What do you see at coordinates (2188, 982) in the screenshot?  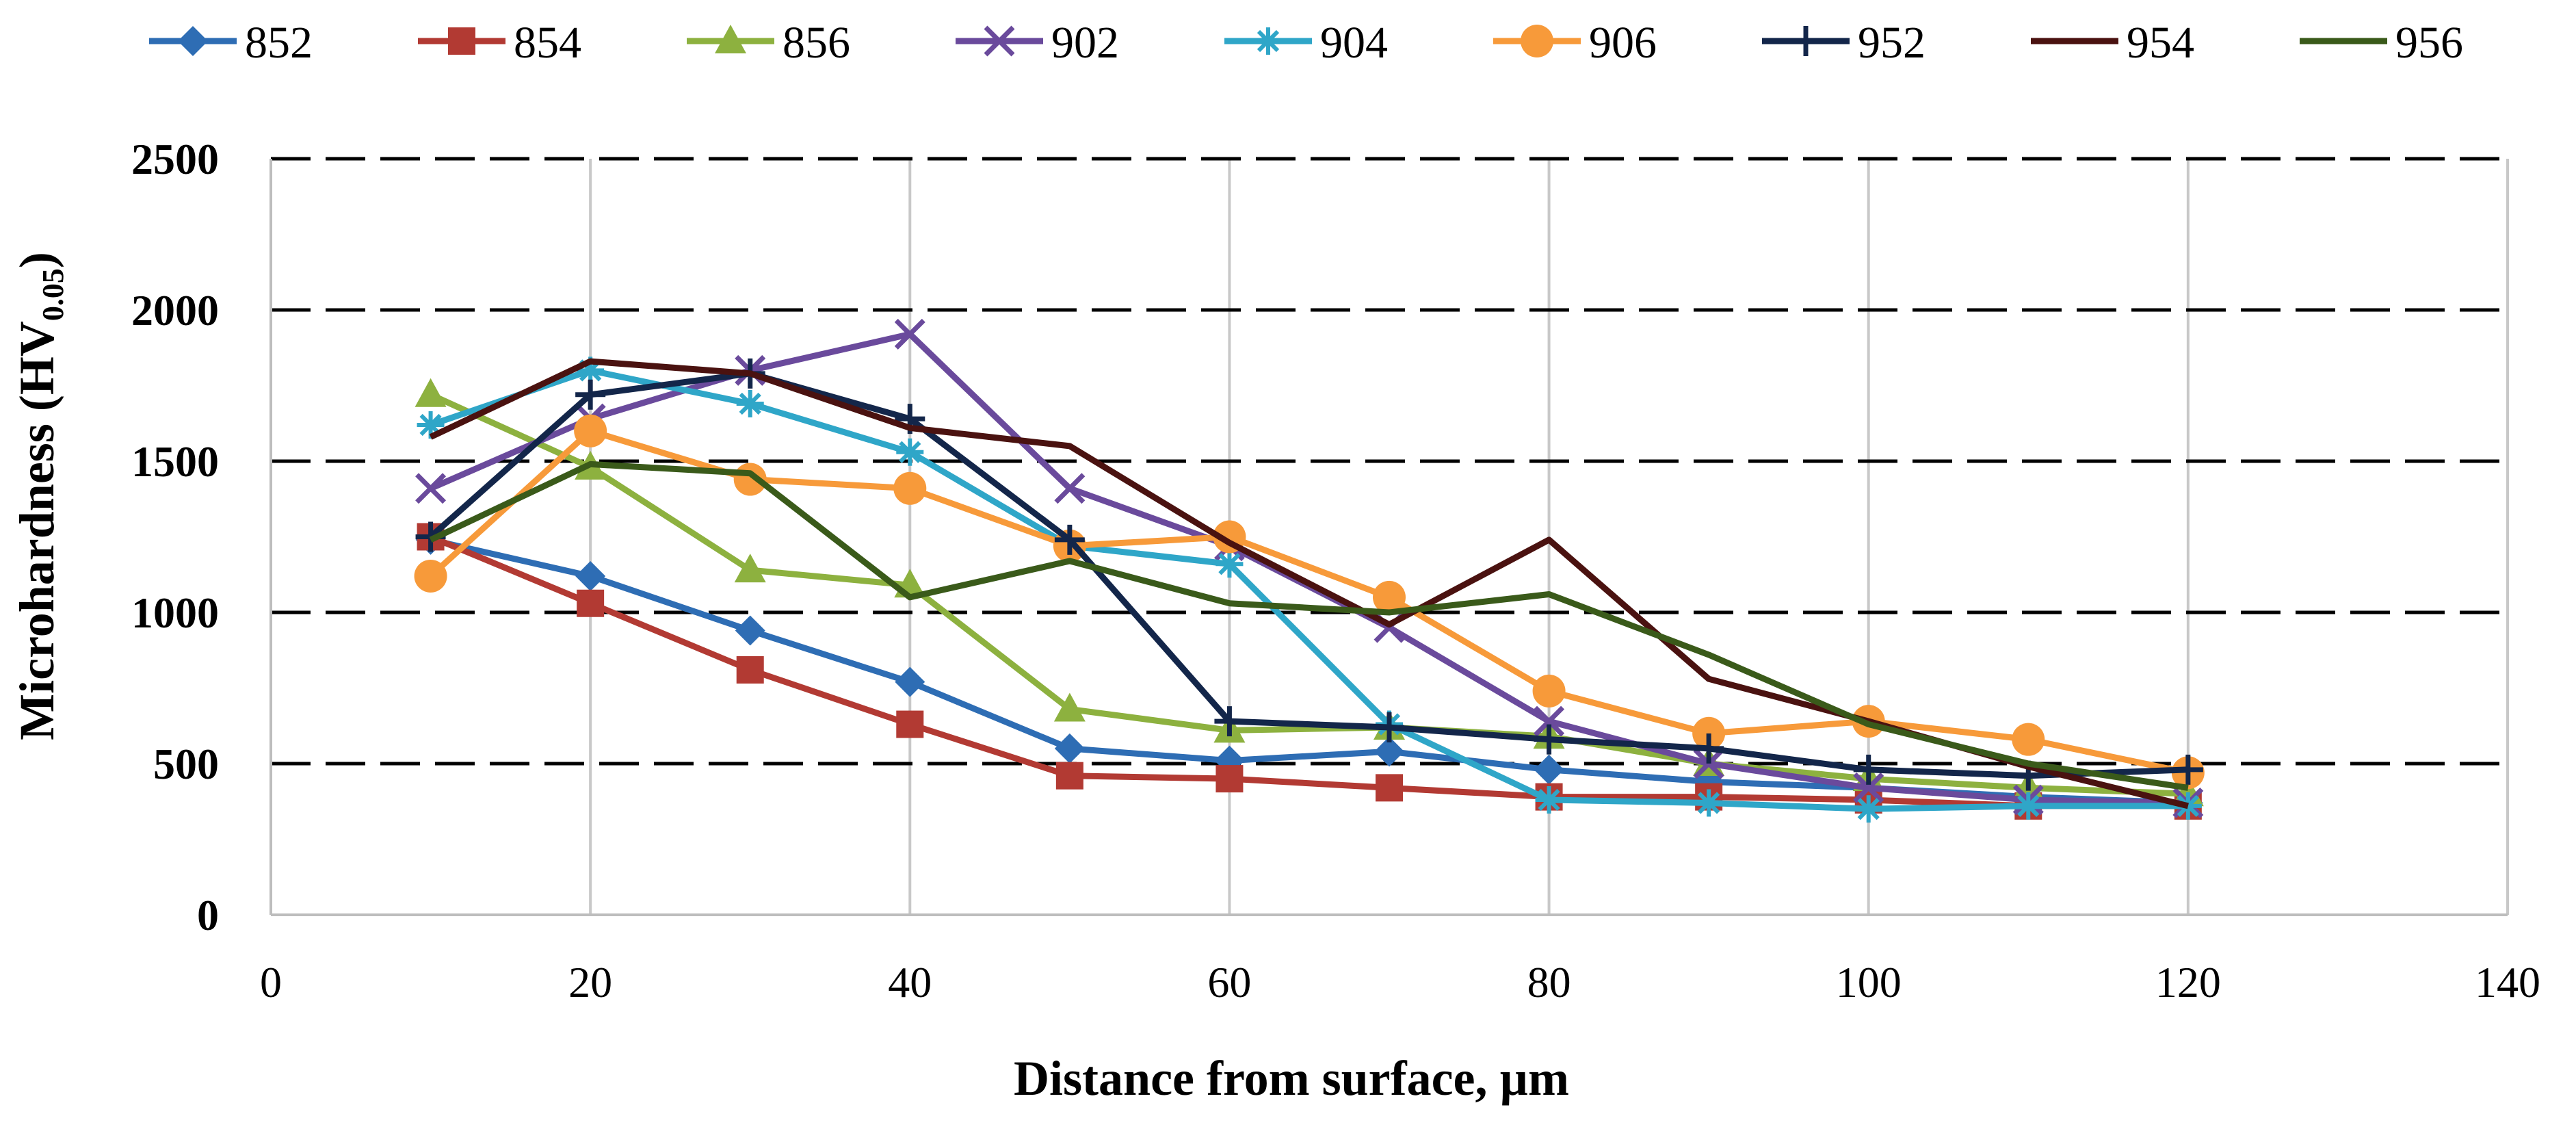 I see `x-tick-label: 120` at bounding box center [2188, 982].